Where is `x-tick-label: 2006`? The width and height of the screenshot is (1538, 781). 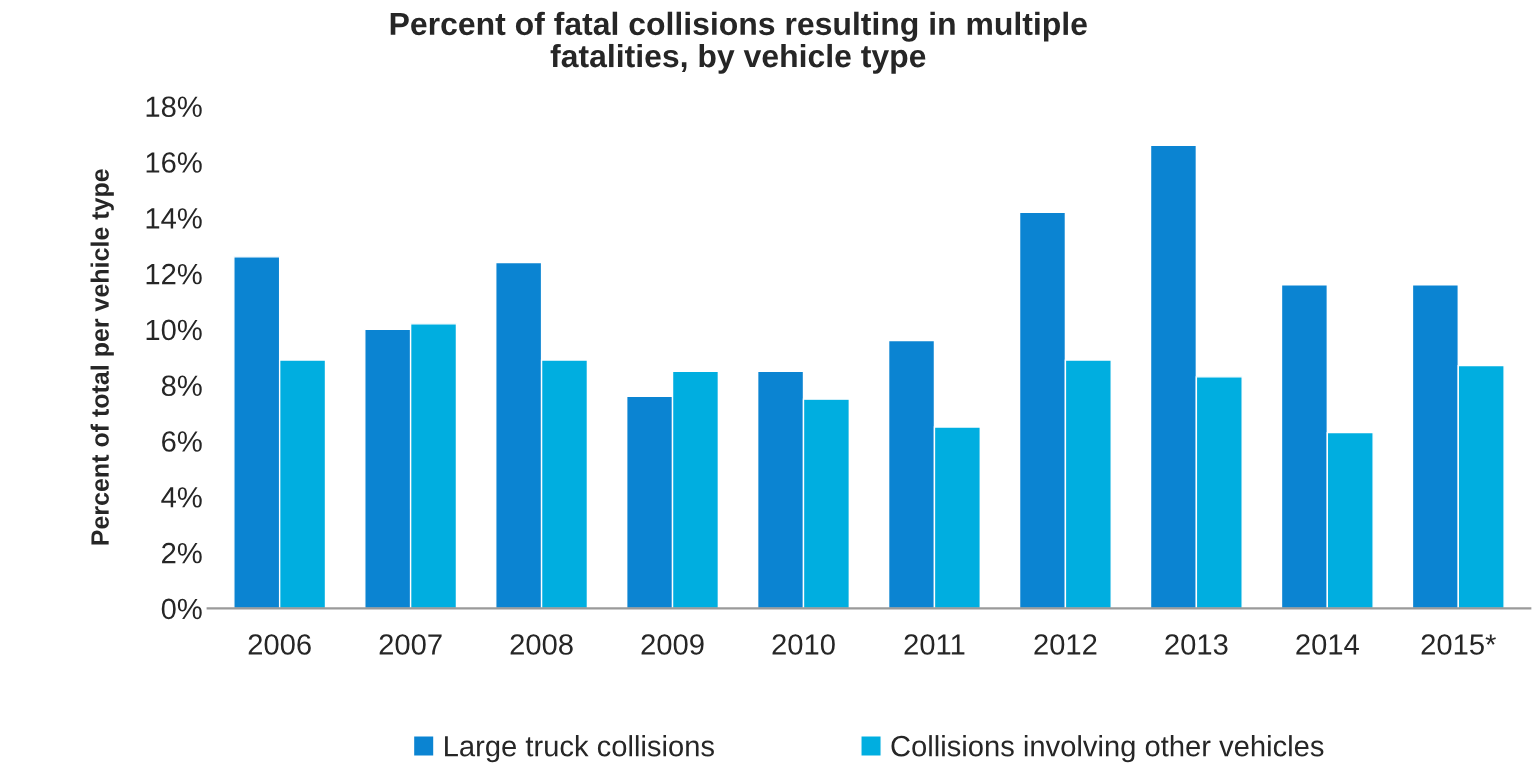
x-tick-label: 2006 is located at coordinates (279, 644).